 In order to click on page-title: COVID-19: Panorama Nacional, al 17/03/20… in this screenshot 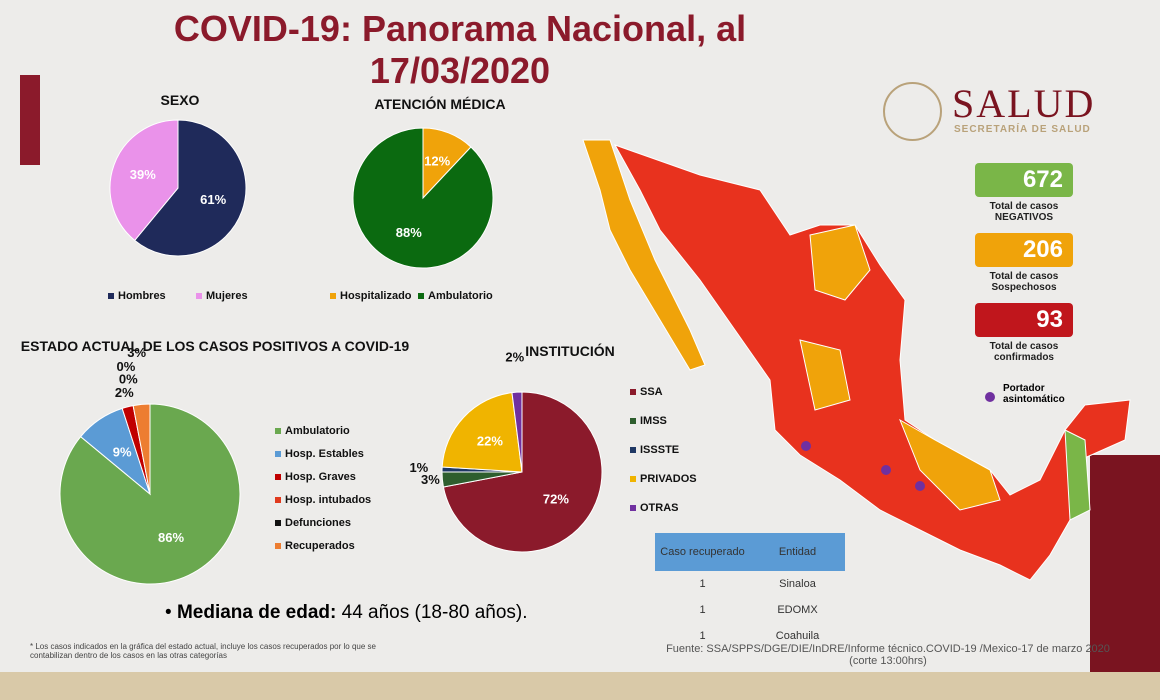, I will do `click(460, 49)`.